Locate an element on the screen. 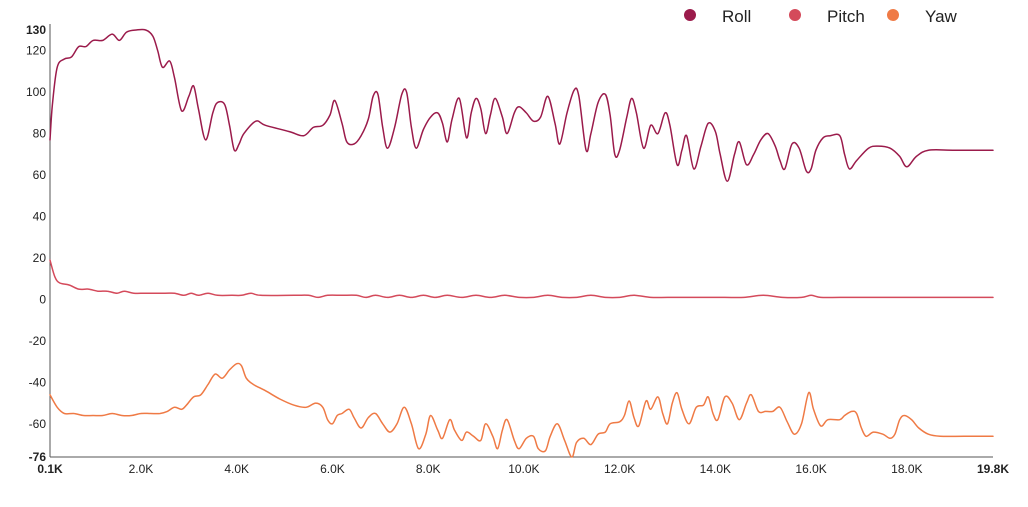 The width and height of the screenshot is (1028, 507). y-tick-label: 0 is located at coordinates (42, 299).